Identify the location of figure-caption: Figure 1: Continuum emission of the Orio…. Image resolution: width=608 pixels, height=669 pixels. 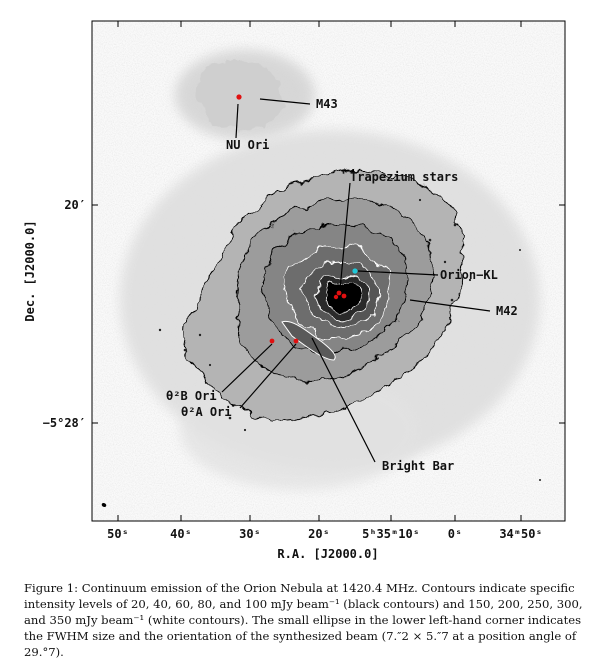
(311, 620).